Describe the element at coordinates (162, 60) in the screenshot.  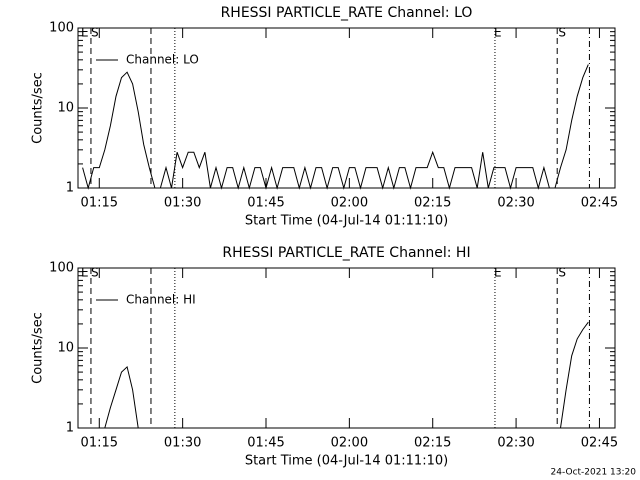
I see `legend-label: Channel: LO` at that location.